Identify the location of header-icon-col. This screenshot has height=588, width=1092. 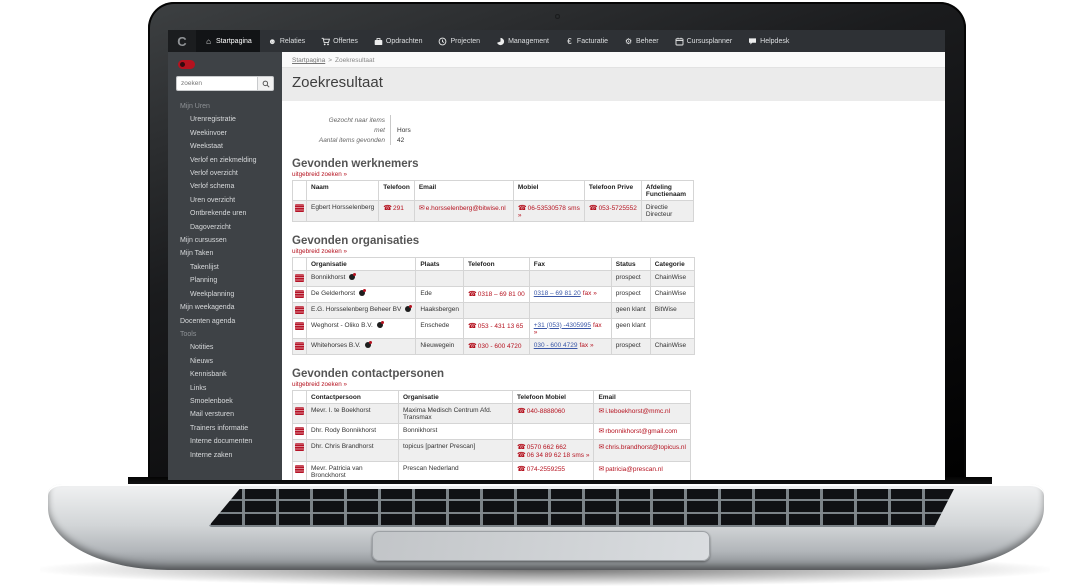
(299, 190).